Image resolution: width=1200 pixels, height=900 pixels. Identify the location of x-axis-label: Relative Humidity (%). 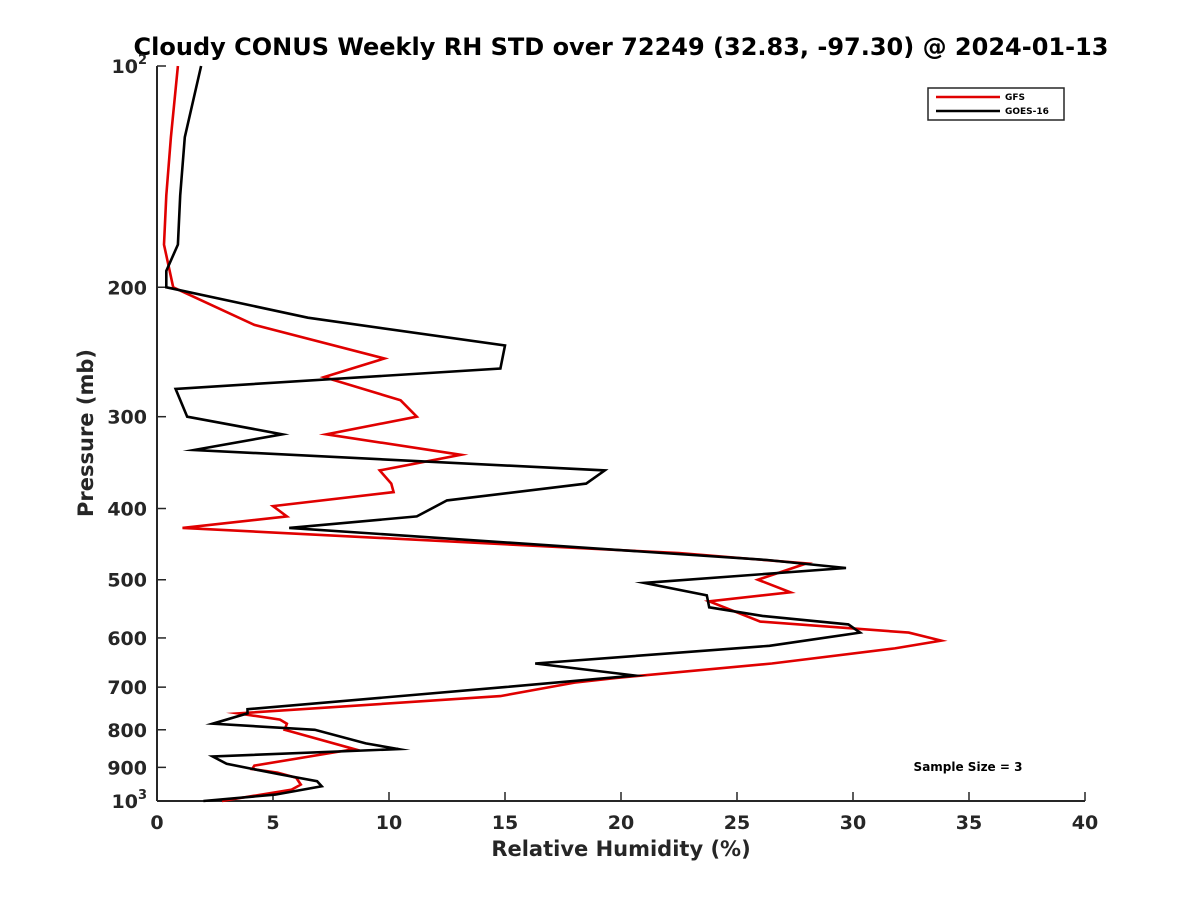
(620, 849).